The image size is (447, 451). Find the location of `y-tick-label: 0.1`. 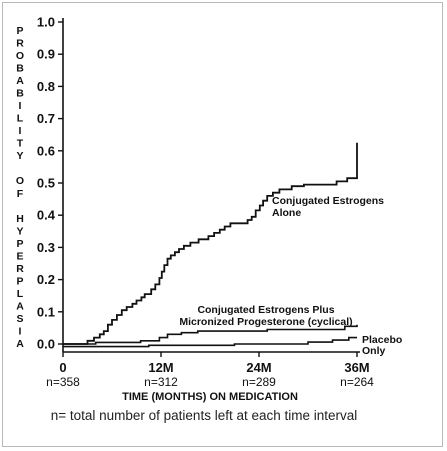

y-tick-label: 0.1 is located at coordinates (46, 311).